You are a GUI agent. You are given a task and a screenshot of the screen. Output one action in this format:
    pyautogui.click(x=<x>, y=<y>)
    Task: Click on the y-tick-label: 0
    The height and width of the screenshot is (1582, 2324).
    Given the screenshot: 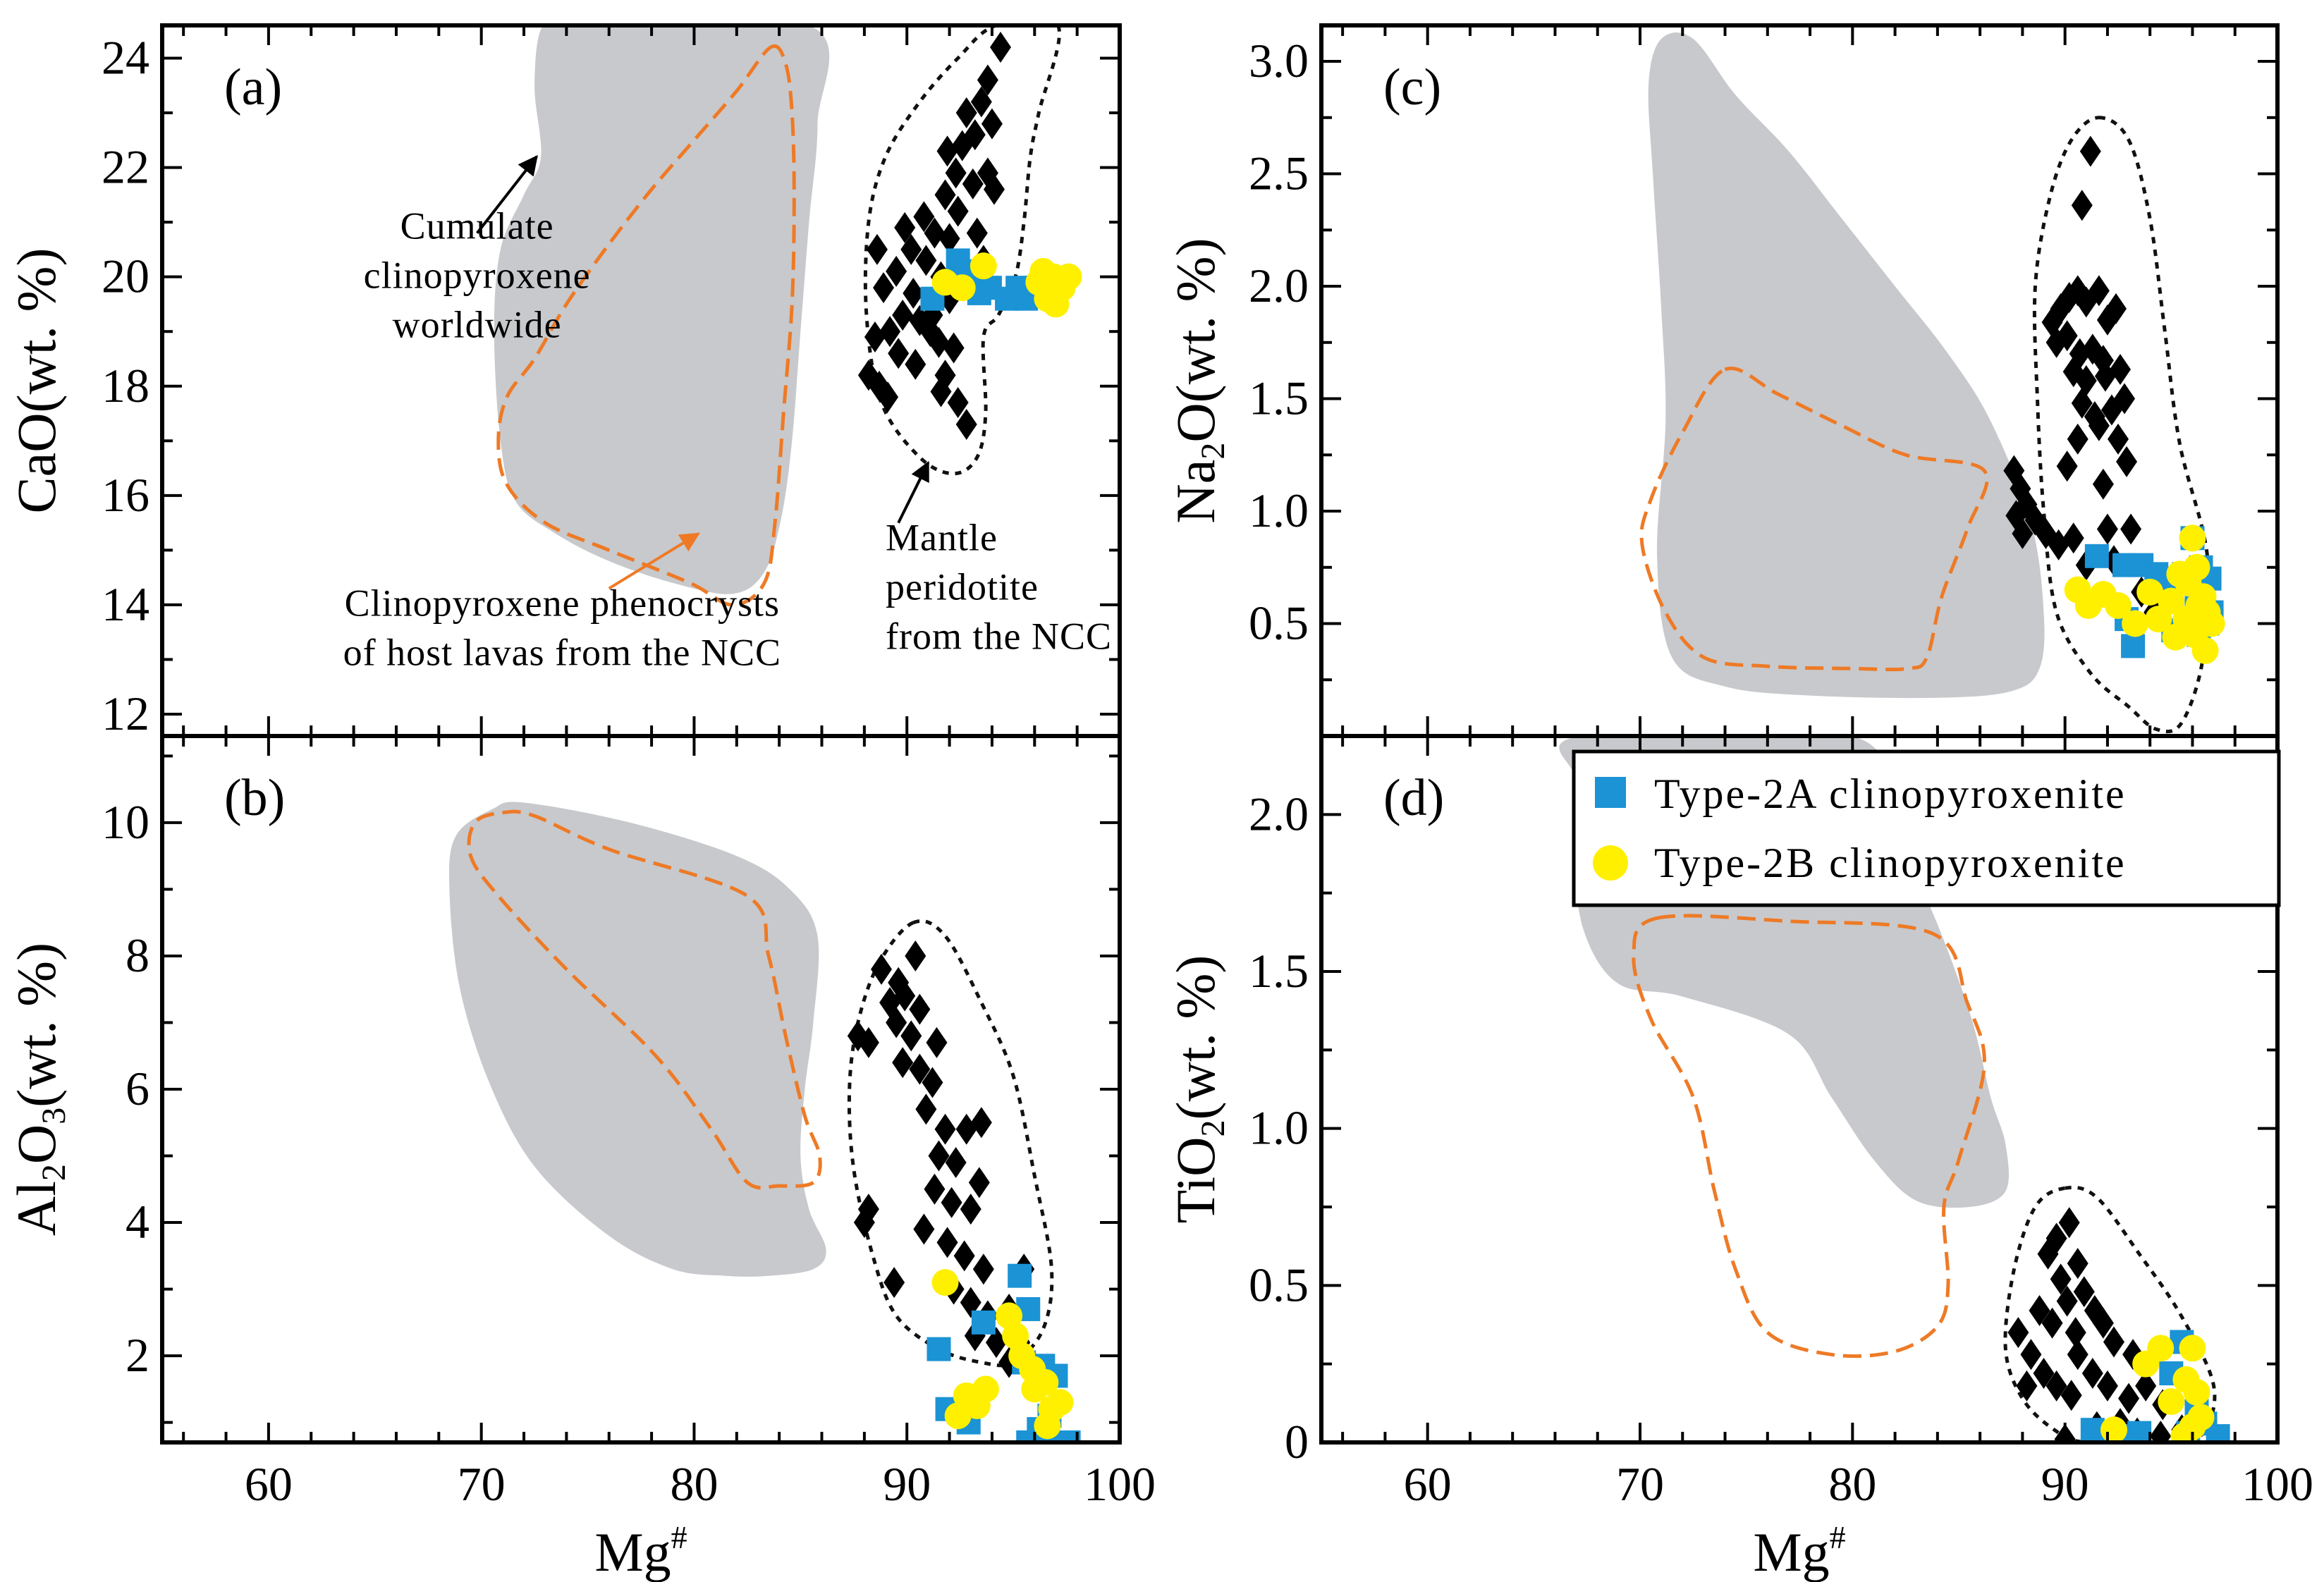 What is the action you would take?
    pyautogui.click(x=1297, y=1441)
    